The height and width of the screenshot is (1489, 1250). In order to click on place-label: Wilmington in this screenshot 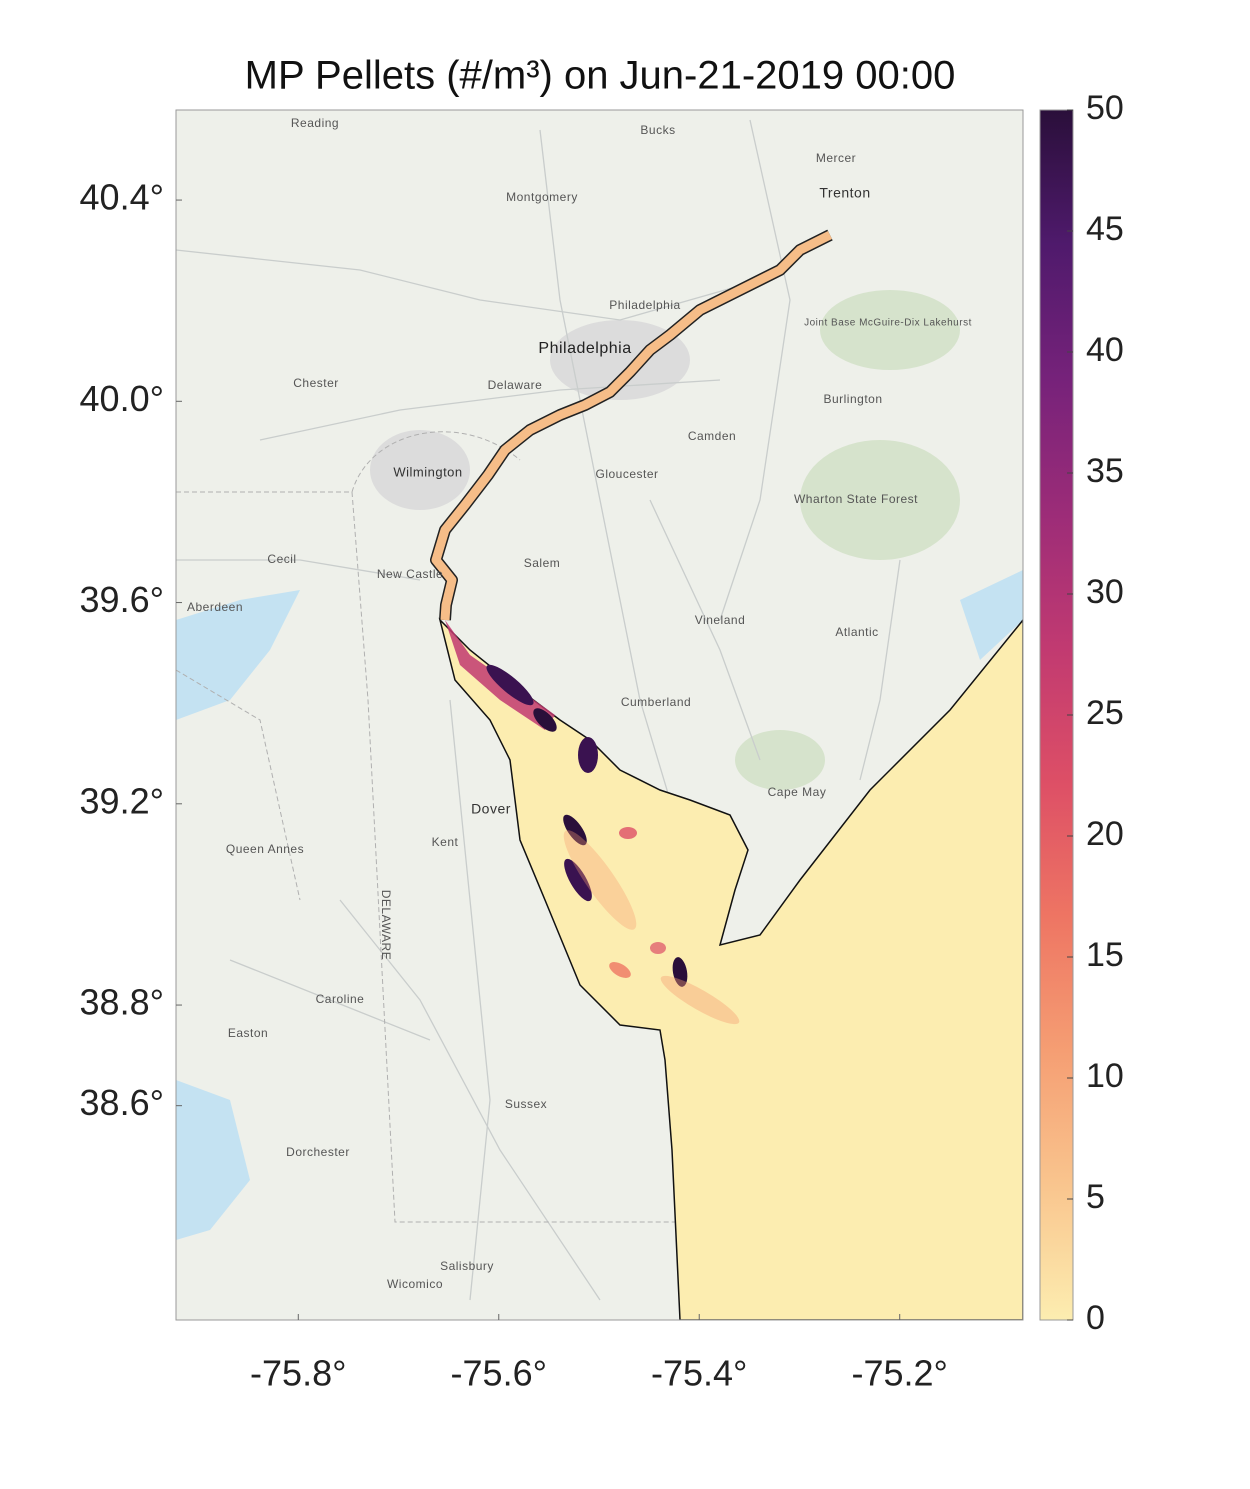, I will do `click(427, 471)`.